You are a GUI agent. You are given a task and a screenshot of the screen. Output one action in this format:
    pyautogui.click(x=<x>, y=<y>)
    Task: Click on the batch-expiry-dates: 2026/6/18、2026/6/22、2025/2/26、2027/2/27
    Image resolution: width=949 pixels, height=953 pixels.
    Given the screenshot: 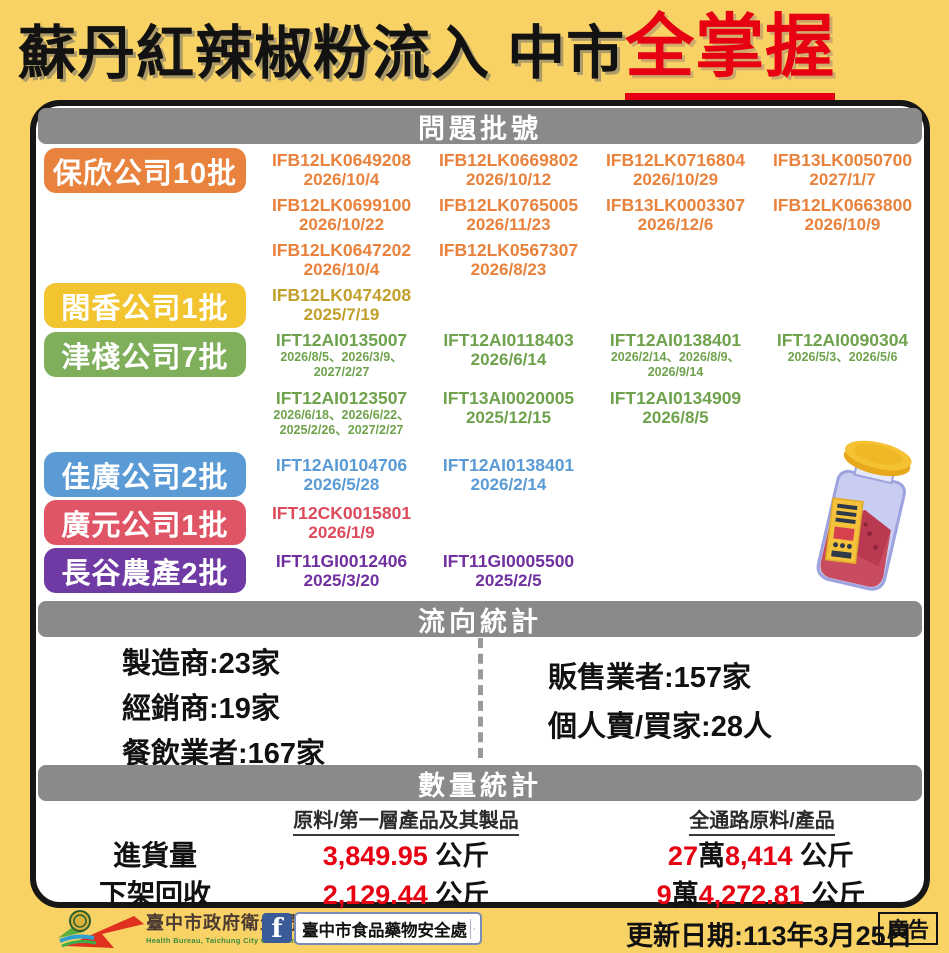 What is the action you would take?
    pyautogui.click(x=341, y=423)
    